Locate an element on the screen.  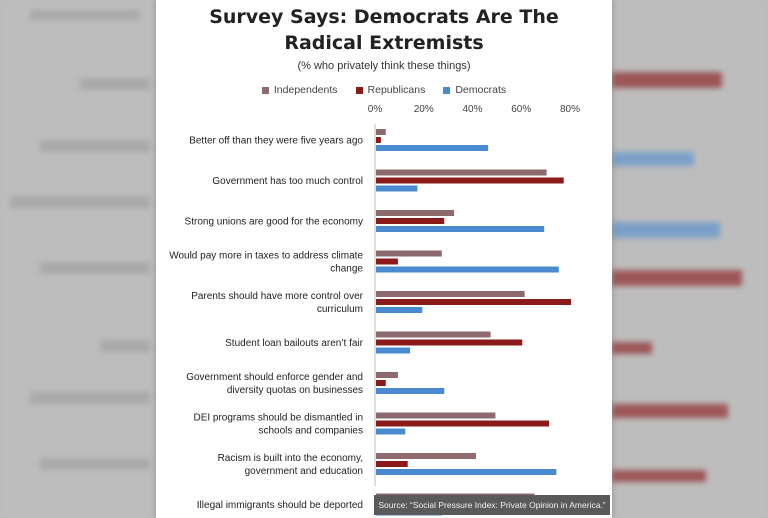
legend-item-democrats: Democrats is located at coordinates (474, 90).